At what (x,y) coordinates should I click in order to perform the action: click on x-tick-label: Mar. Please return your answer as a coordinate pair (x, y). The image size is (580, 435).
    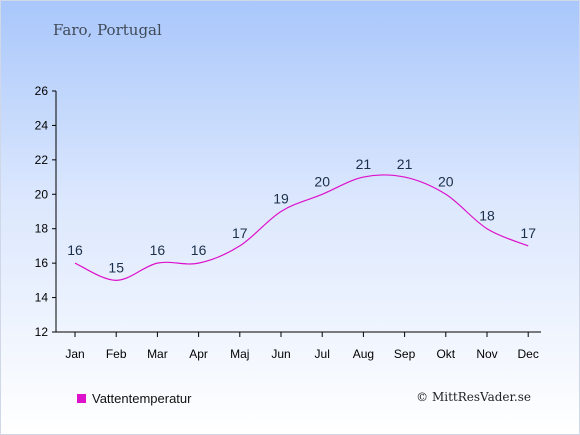
    Looking at the image, I should click on (157, 354).